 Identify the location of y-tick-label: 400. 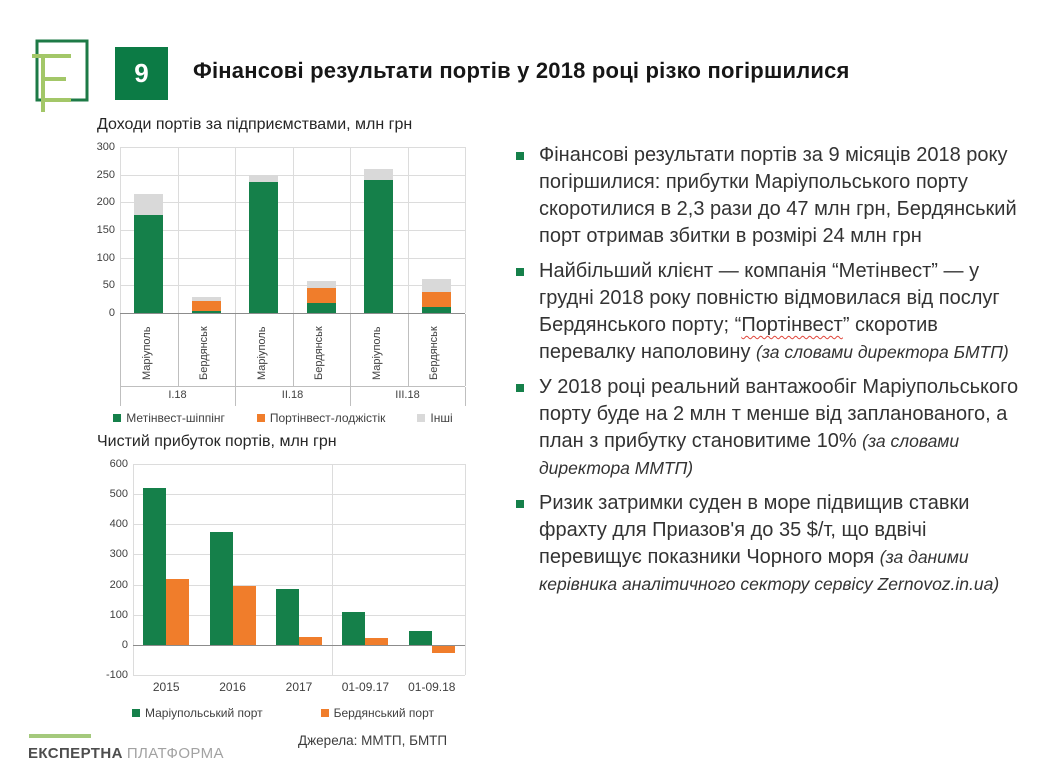
(118, 524).